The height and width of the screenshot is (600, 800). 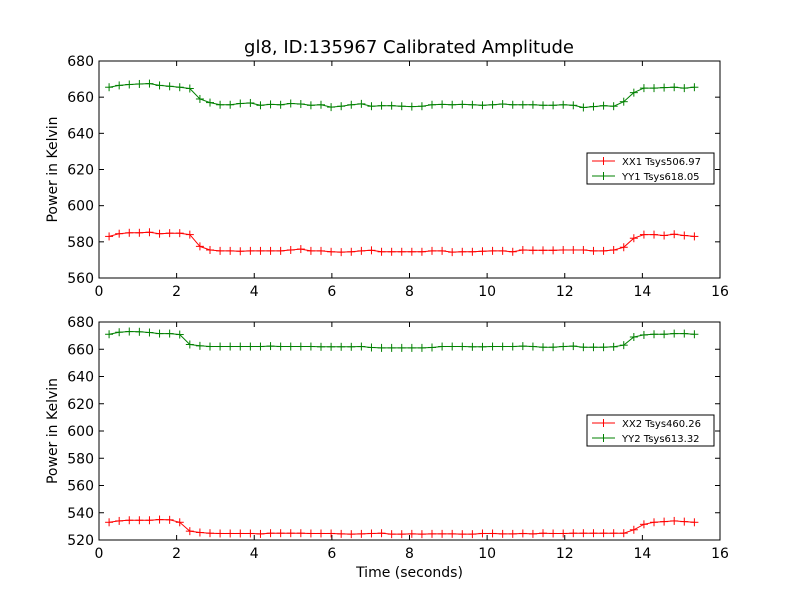 What do you see at coordinates (80, 405) in the screenshot?
I see `y-tick-label: 620` at bounding box center [80, 405].